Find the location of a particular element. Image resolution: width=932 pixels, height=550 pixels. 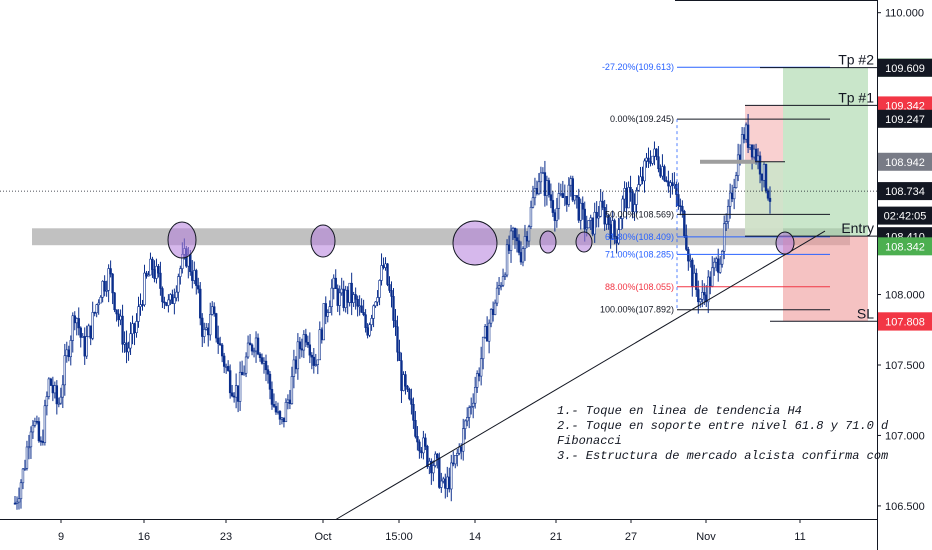

price-tag: 108.942 is located at coordinates (905, 161).